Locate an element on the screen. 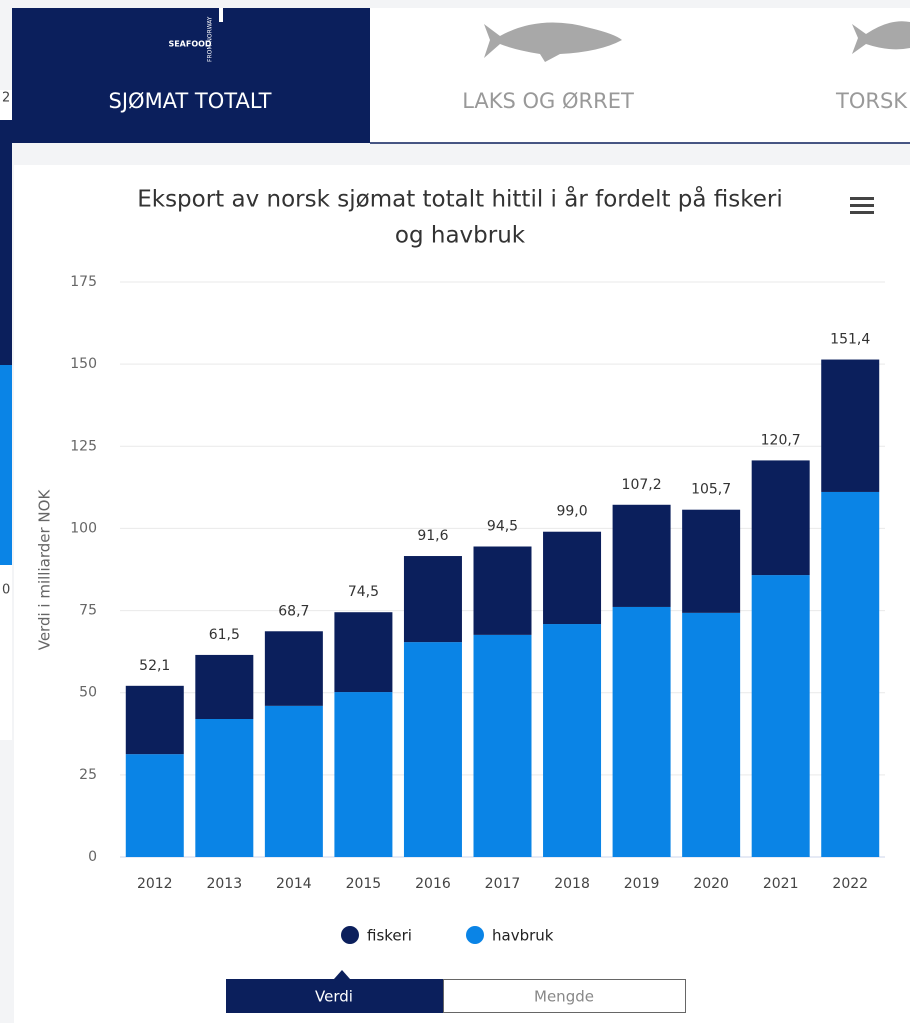 This screenshot has width=910, height=1023. y-tick-label: 125 is located at coordinates (83, 446).